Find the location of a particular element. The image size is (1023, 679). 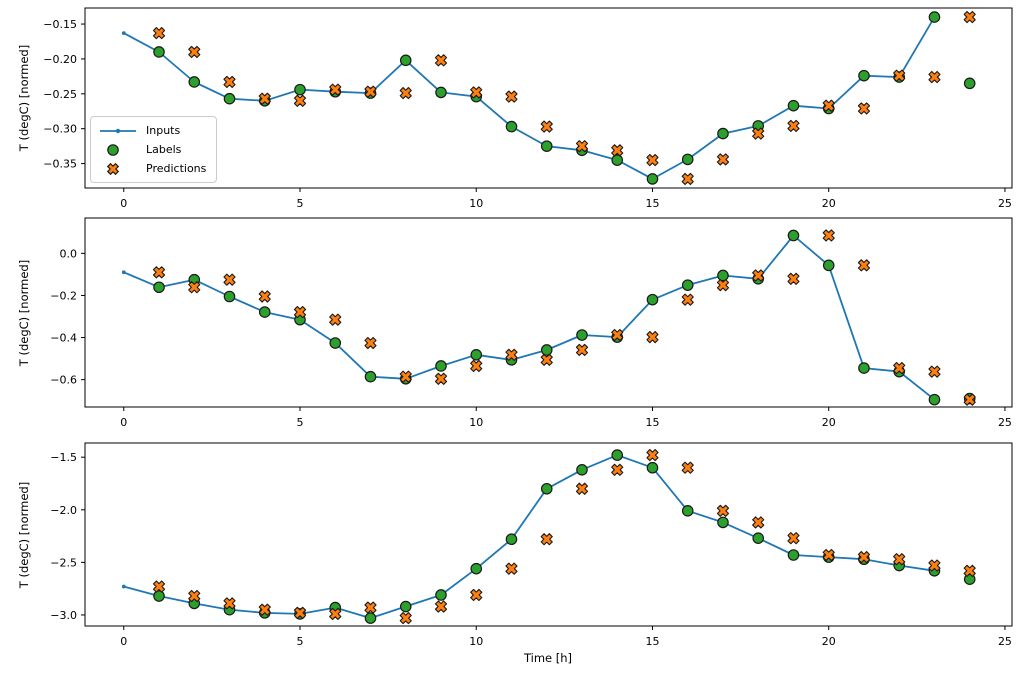

predictions-x-icon is located at coordinates (113, 168).